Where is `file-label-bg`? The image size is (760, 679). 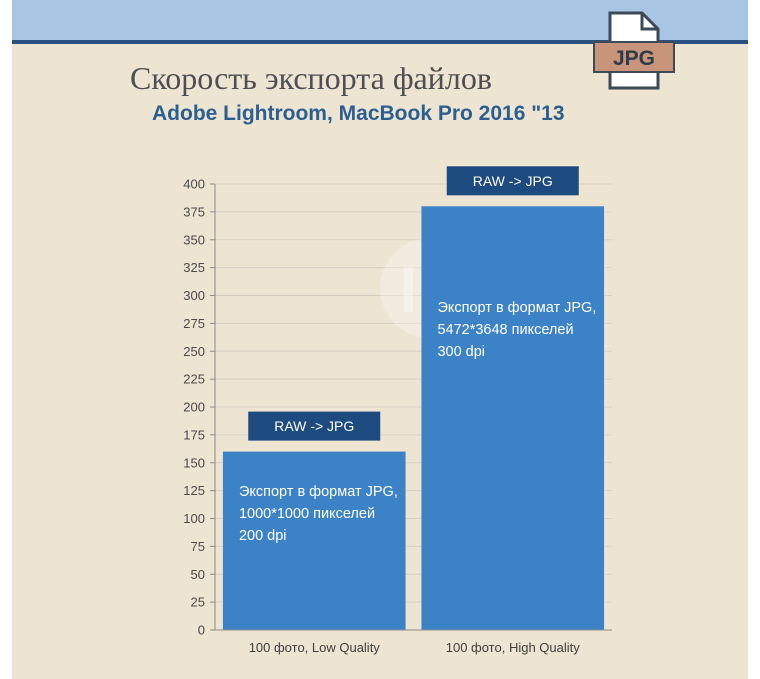 file-label-bg is located at coordinates (634, 57).